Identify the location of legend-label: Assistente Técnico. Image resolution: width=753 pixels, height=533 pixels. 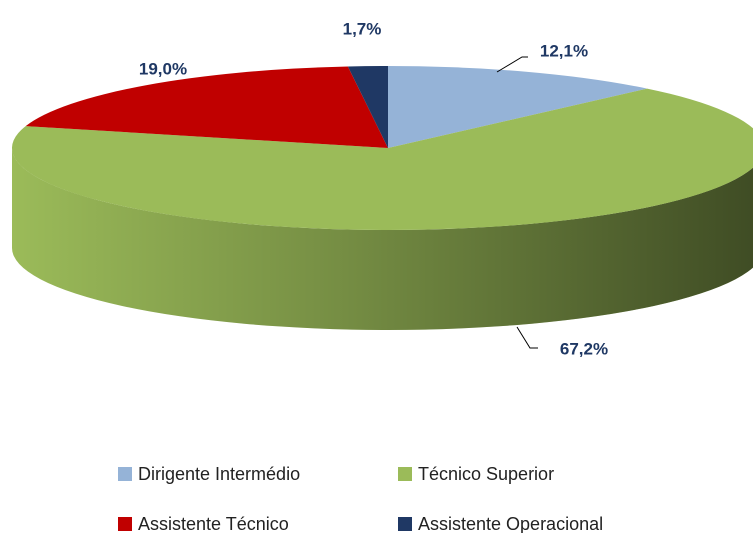
(213, 523).